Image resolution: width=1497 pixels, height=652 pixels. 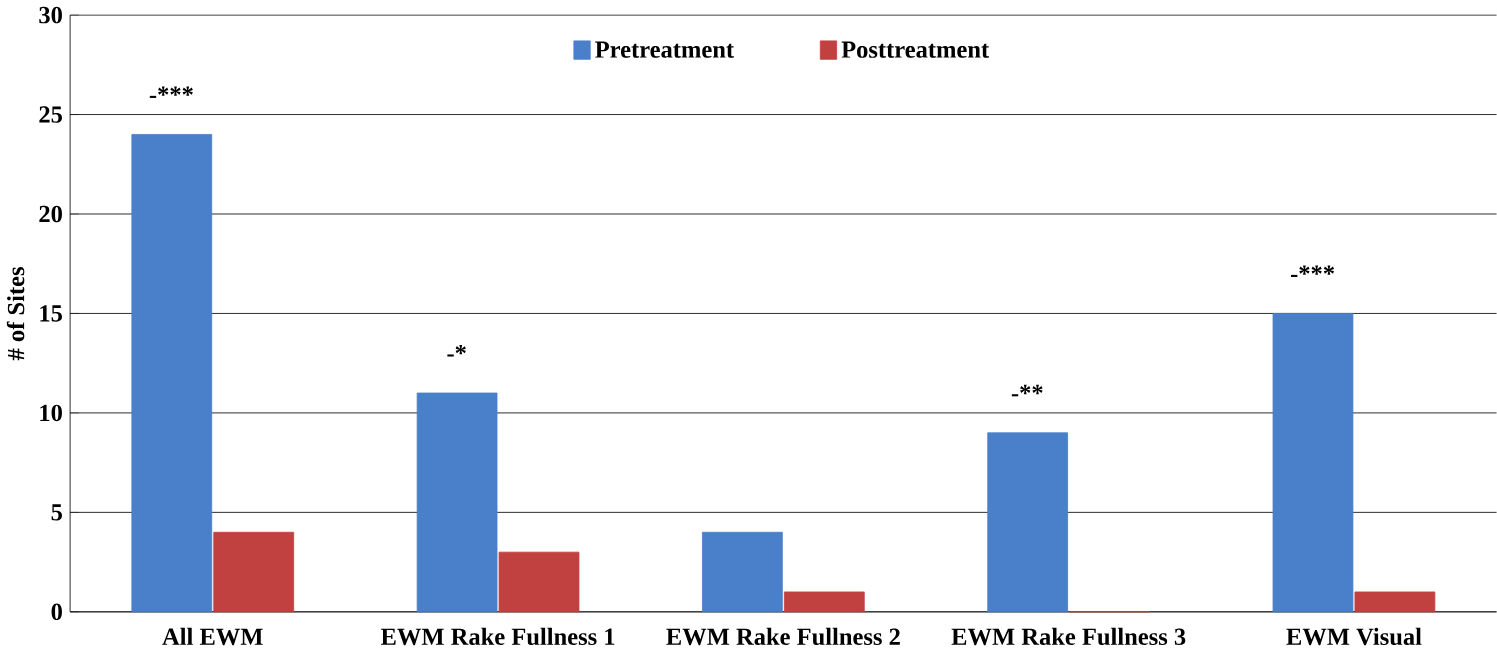 What do you see at coordinates (915, 49) in the screenshot?
I see `legend-label: Posttreatment` at bounding box center [915, 49].